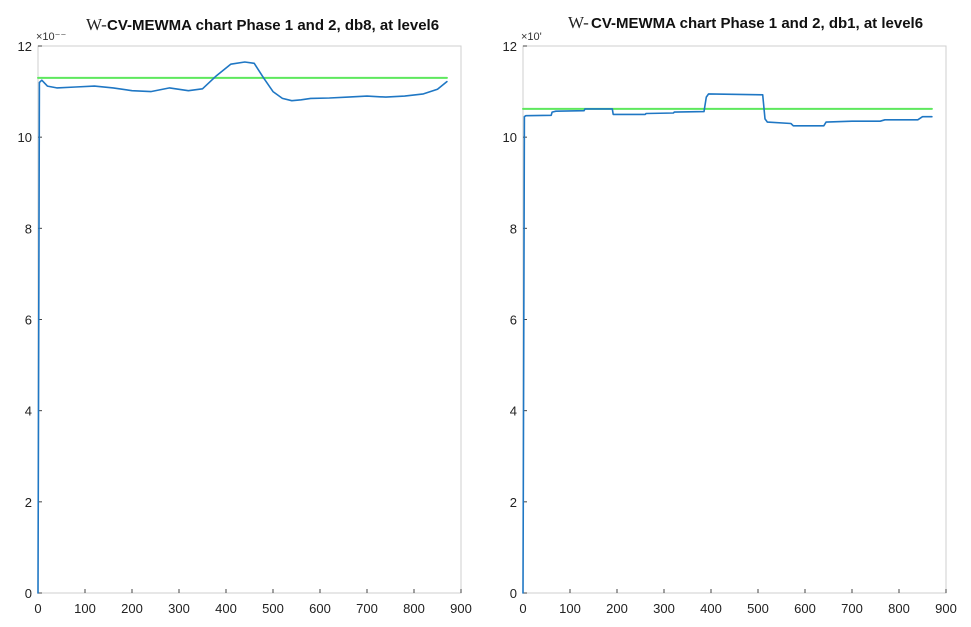 This screenshot has height=627, width=971. I want to click on chart-title-prefix-left: W-, so click(96, 24).